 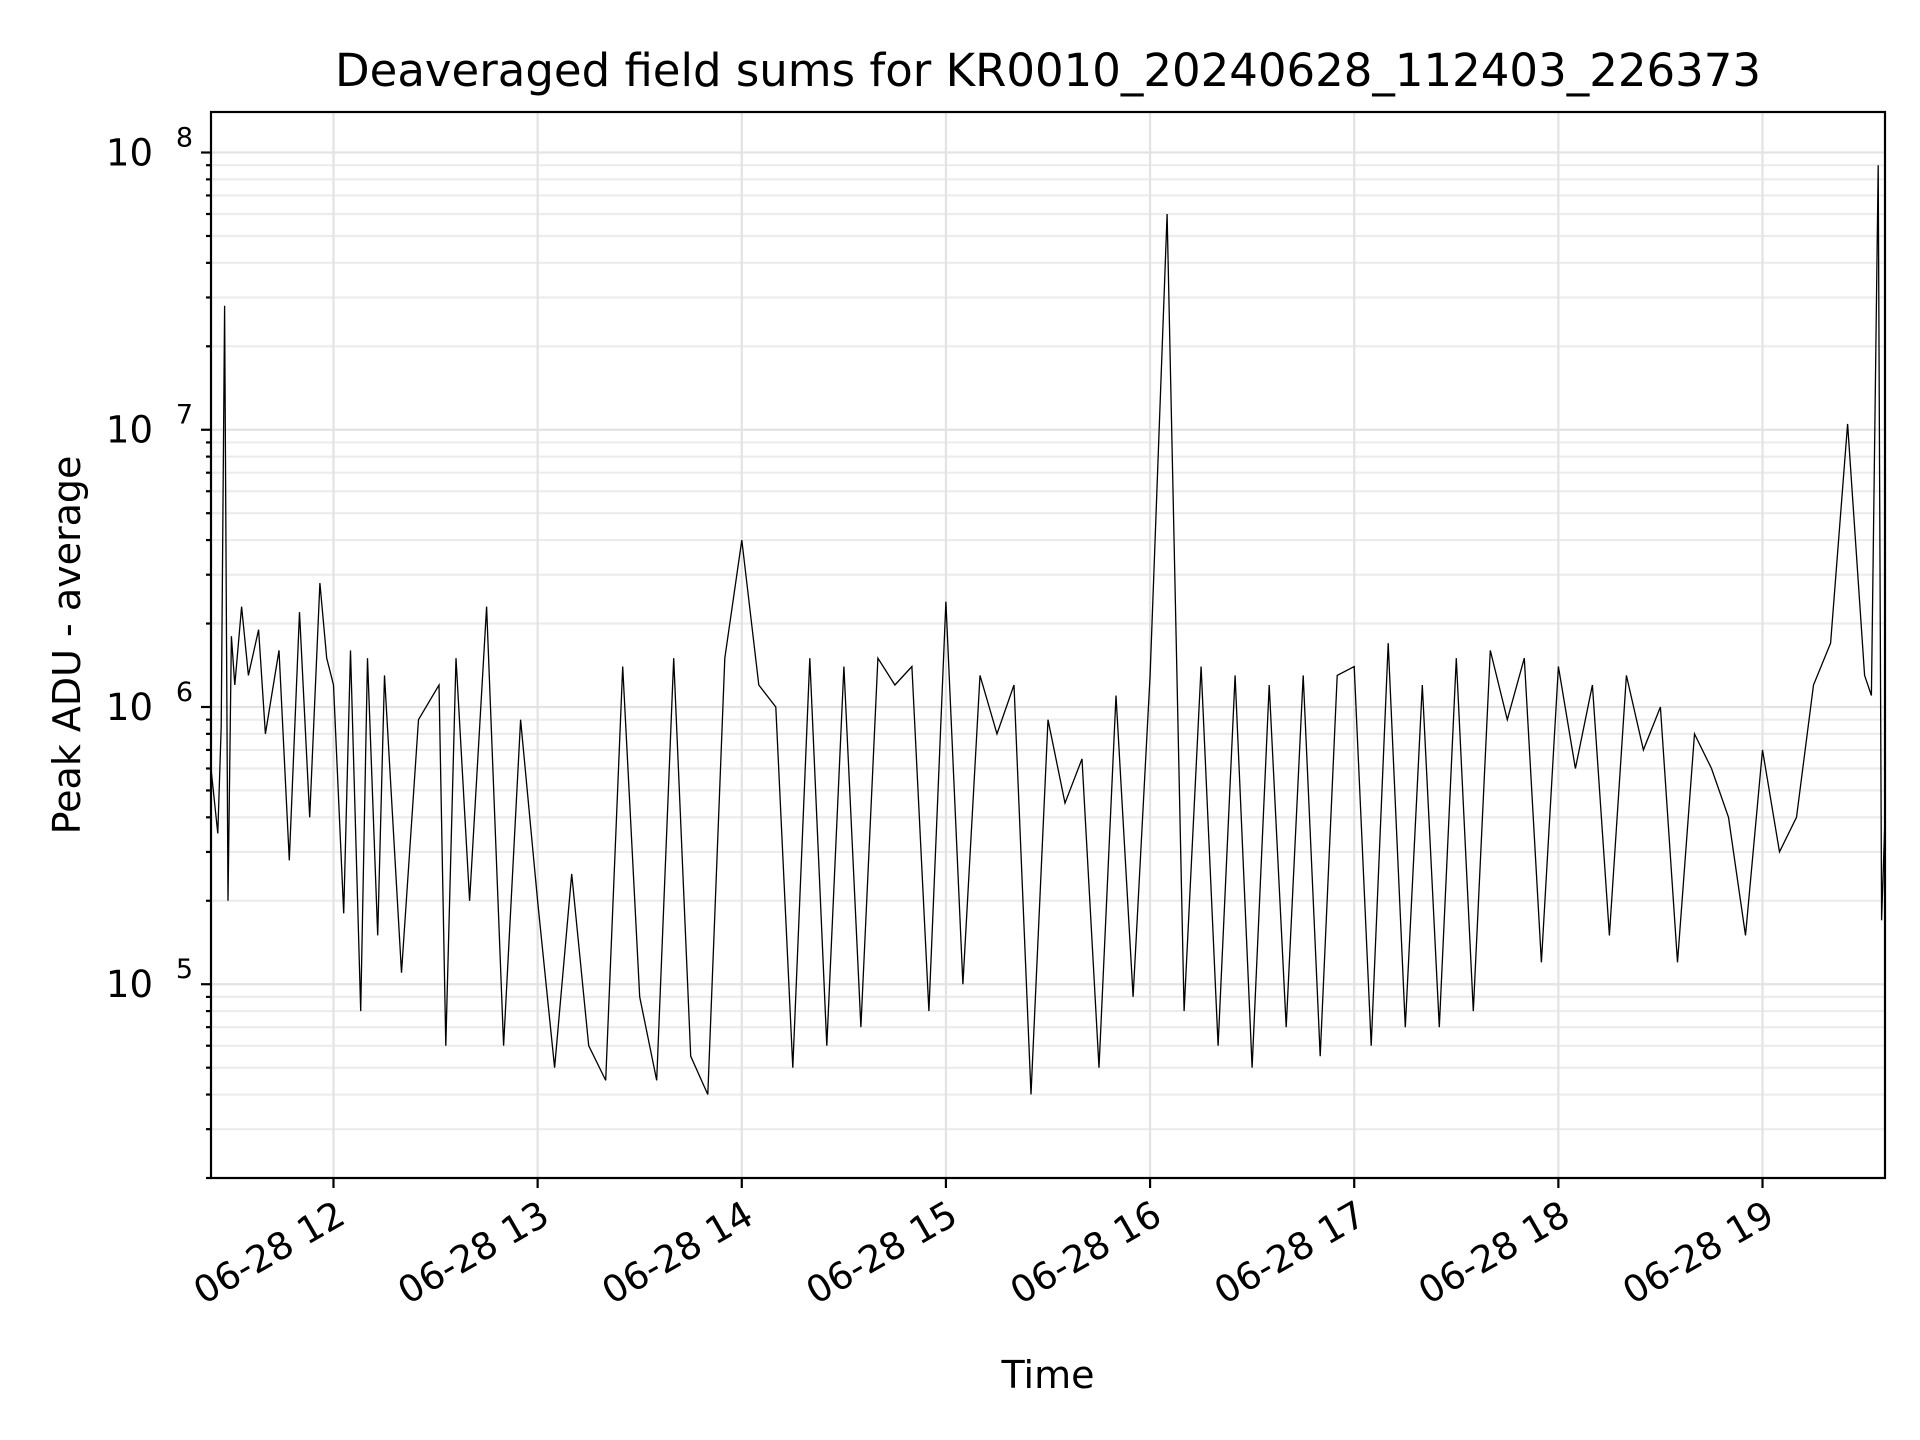 I want to click on y-axis: 10 5 10 6 10 7 10 8, so click(x=158, y=651).